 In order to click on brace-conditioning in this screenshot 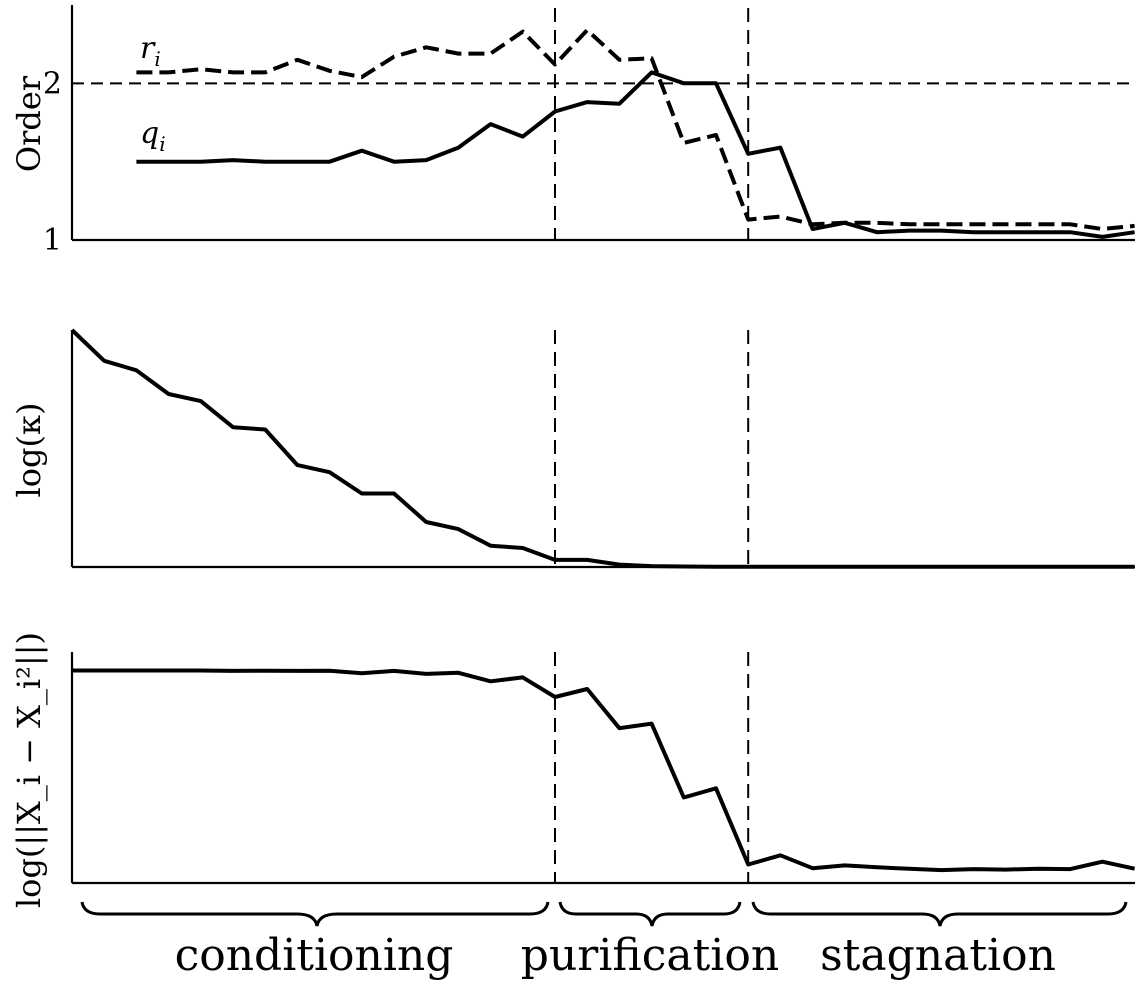, I will do `click(315, 914)`.